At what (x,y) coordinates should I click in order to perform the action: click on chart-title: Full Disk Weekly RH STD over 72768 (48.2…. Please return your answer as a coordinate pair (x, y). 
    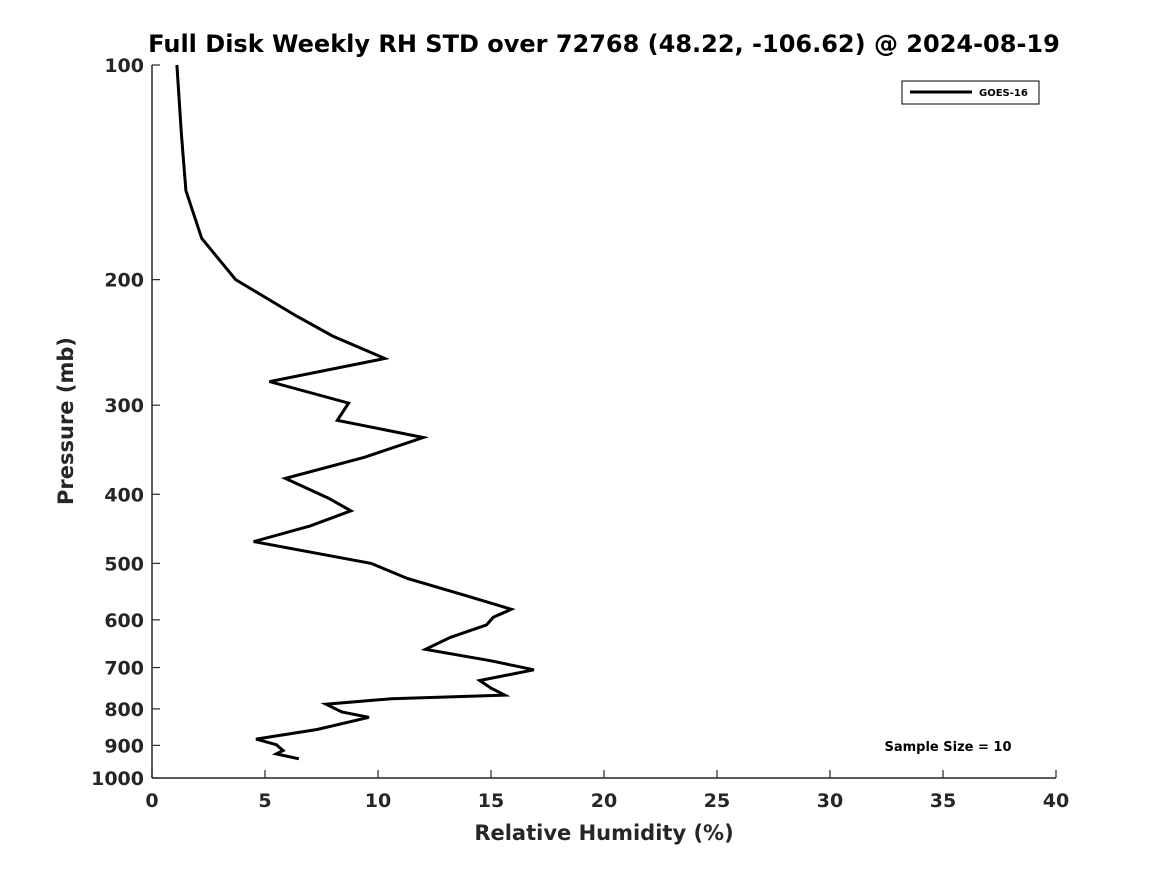
    Looking at the image, I should click on (604, 44).